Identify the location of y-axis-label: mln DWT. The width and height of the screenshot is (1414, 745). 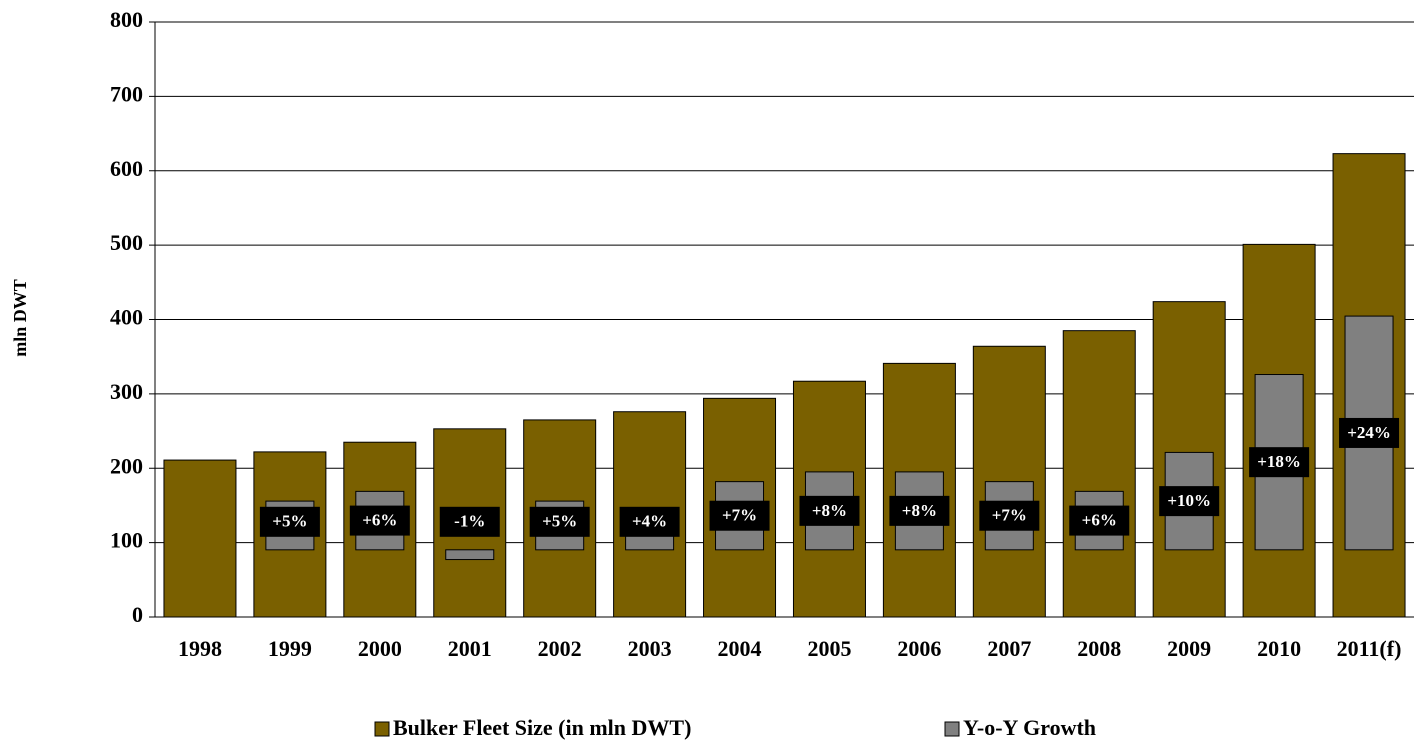
(20, 318).